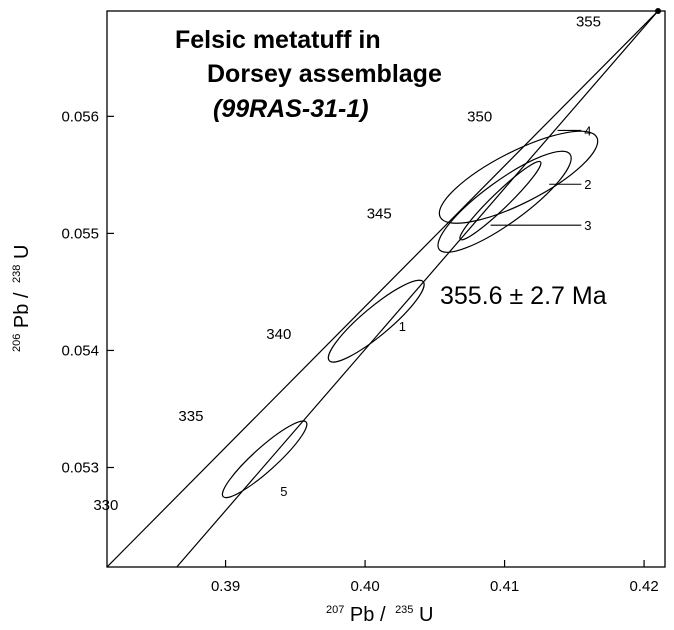 The image size is (674, 630). Describe the element at coordinates (335, 610) in the screenshot. I see `x-axis-title-sup1: 207` at that location.